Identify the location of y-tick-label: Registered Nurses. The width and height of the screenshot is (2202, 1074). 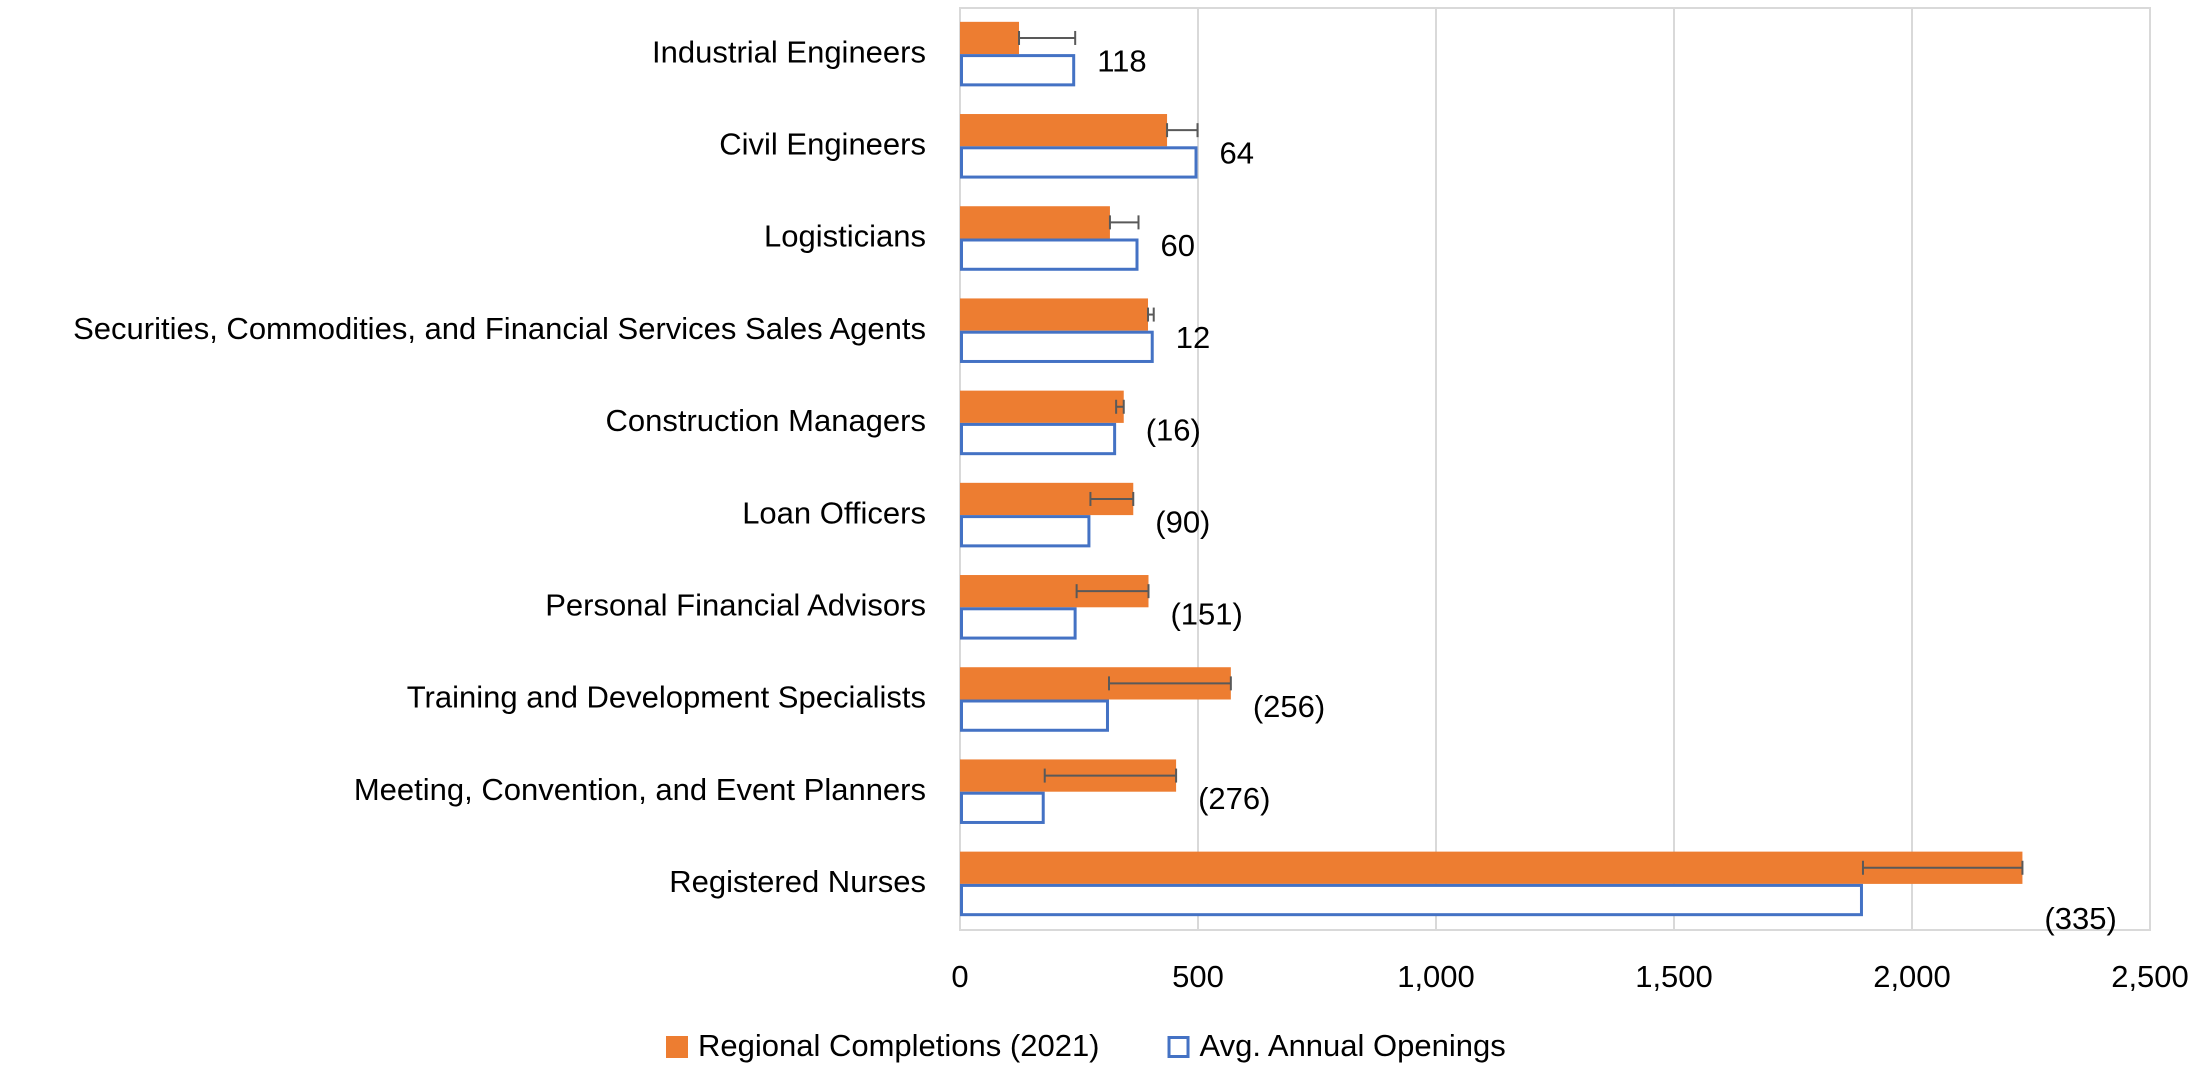
(797, 881).